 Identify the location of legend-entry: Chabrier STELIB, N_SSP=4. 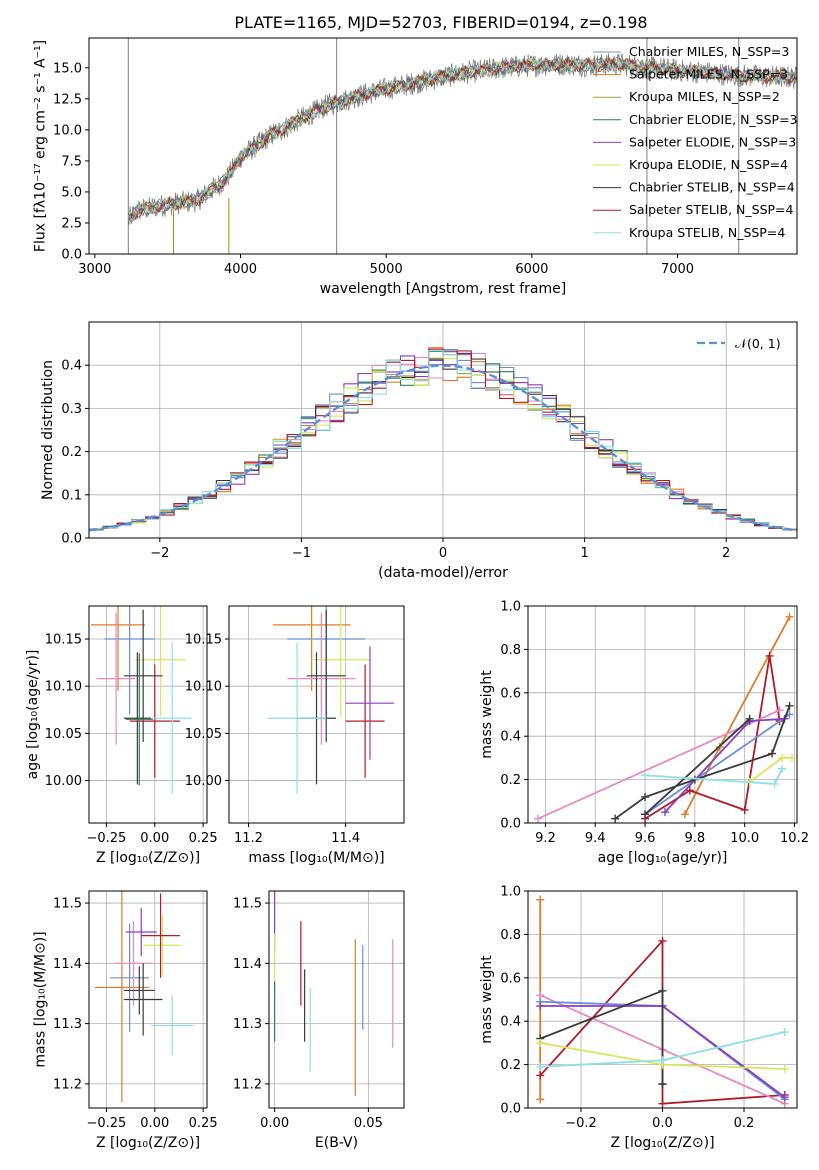
(712, 187).